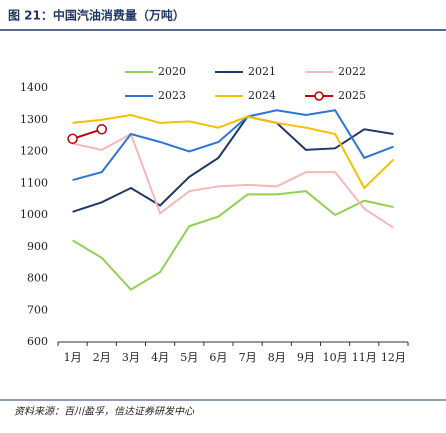 This screenshot has width=446, height=433. What do you see at coordinates (96, 15) in the screenshot?
I see `chart-title: 图 21：中国汽油消费量（万吨）` at bounding box center [96, 15].